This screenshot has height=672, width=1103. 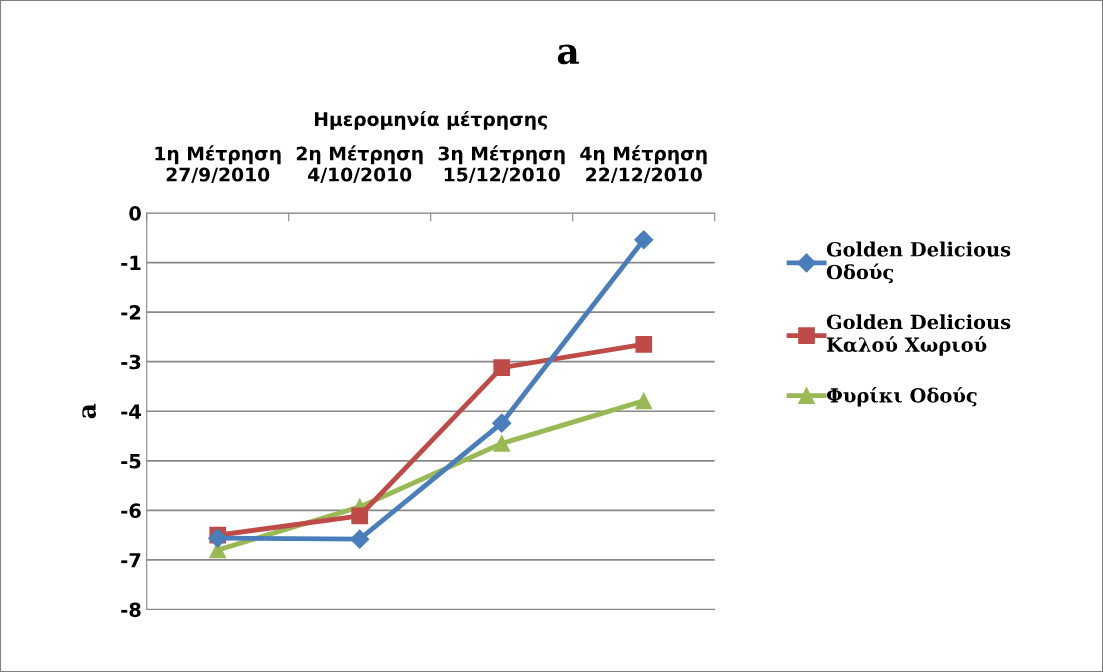 What do you see at coordinates (131, 312) in the screenshot?
I see `y-tick-label: -2` at bounding box center [131, 312].